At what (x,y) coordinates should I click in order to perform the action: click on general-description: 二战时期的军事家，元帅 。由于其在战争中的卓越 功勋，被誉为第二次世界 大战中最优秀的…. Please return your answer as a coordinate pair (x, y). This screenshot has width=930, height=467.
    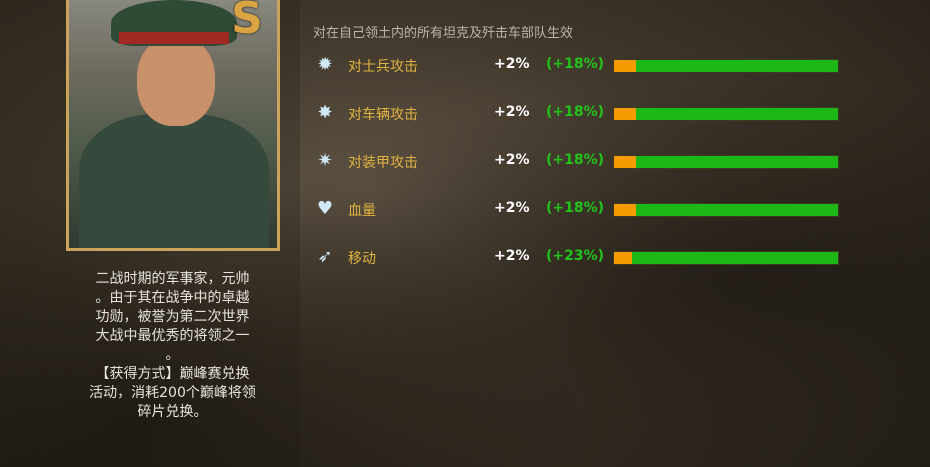
    Looking at the image, I should click on (172, 346).